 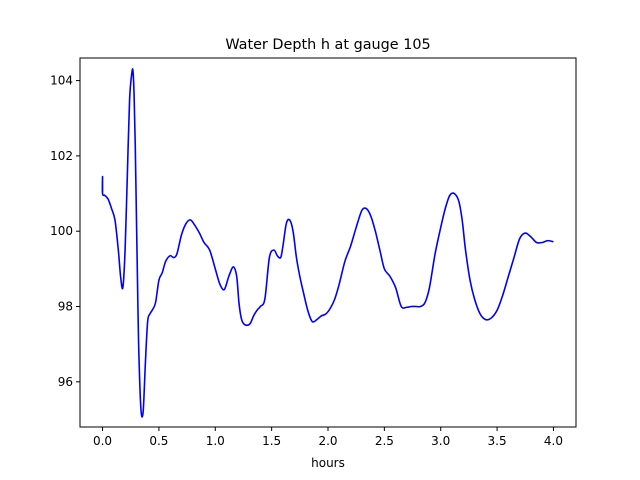 What do you see at coordinates (384, 441) in the screenshot?
I see `x-tick-label: 2.5` at bounding box center [384, 441].